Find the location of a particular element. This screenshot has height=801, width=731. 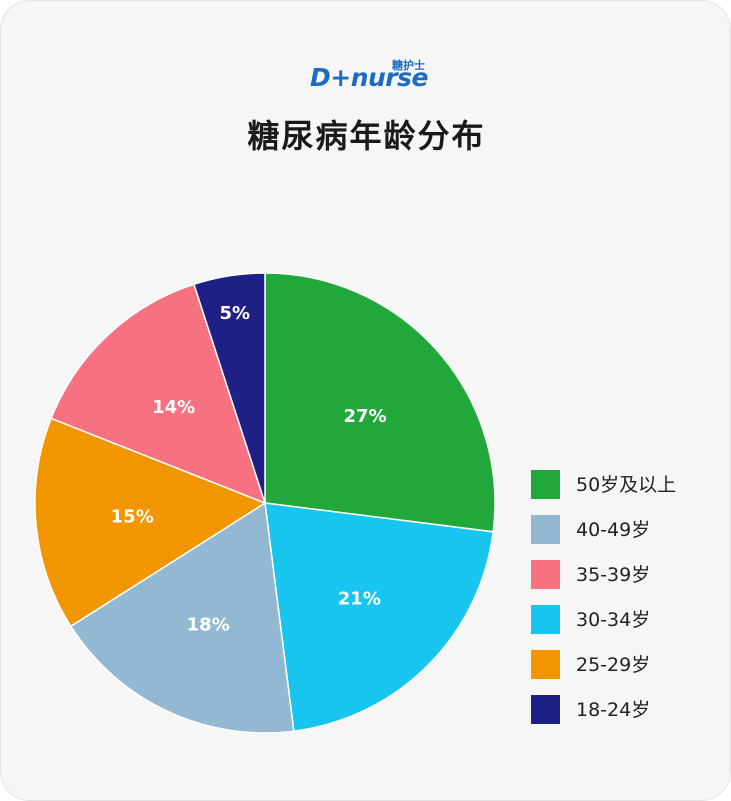

pie-slice-label: 18% is located at coordinates (208, 625).